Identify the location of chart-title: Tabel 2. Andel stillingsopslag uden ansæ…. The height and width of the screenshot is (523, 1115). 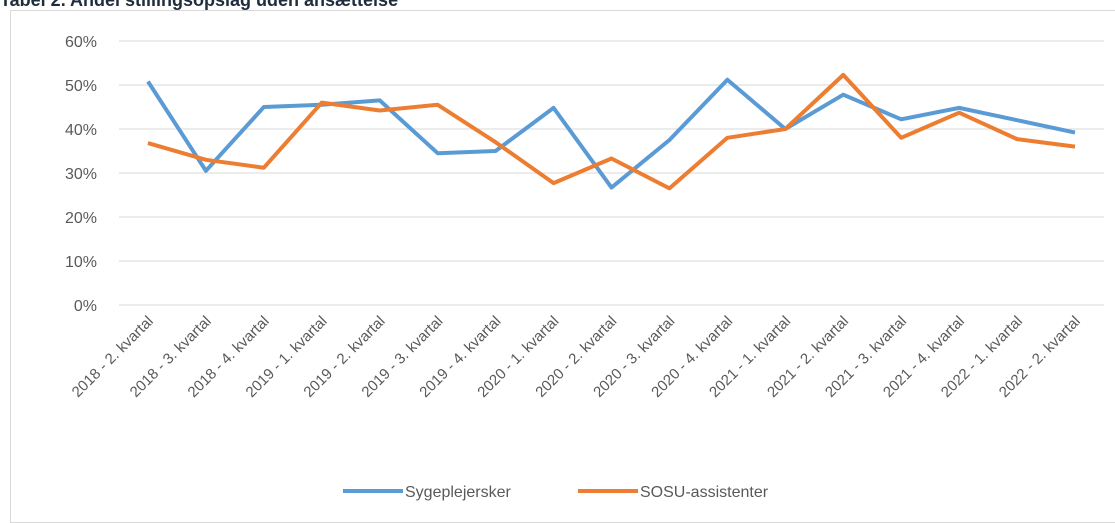
(199, 5).